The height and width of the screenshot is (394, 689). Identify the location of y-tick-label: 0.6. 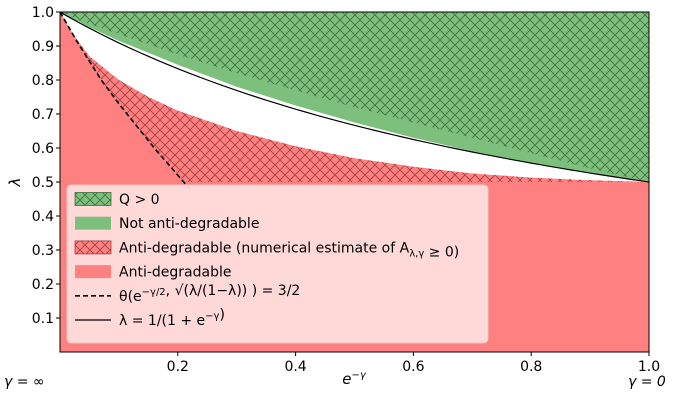
(43, 149).